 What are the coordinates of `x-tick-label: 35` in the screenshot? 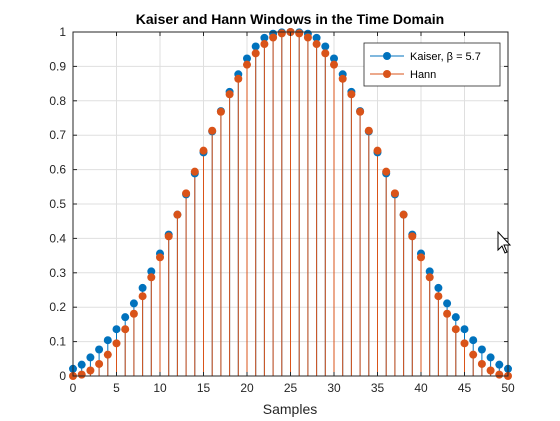 It's located at (378, 388).